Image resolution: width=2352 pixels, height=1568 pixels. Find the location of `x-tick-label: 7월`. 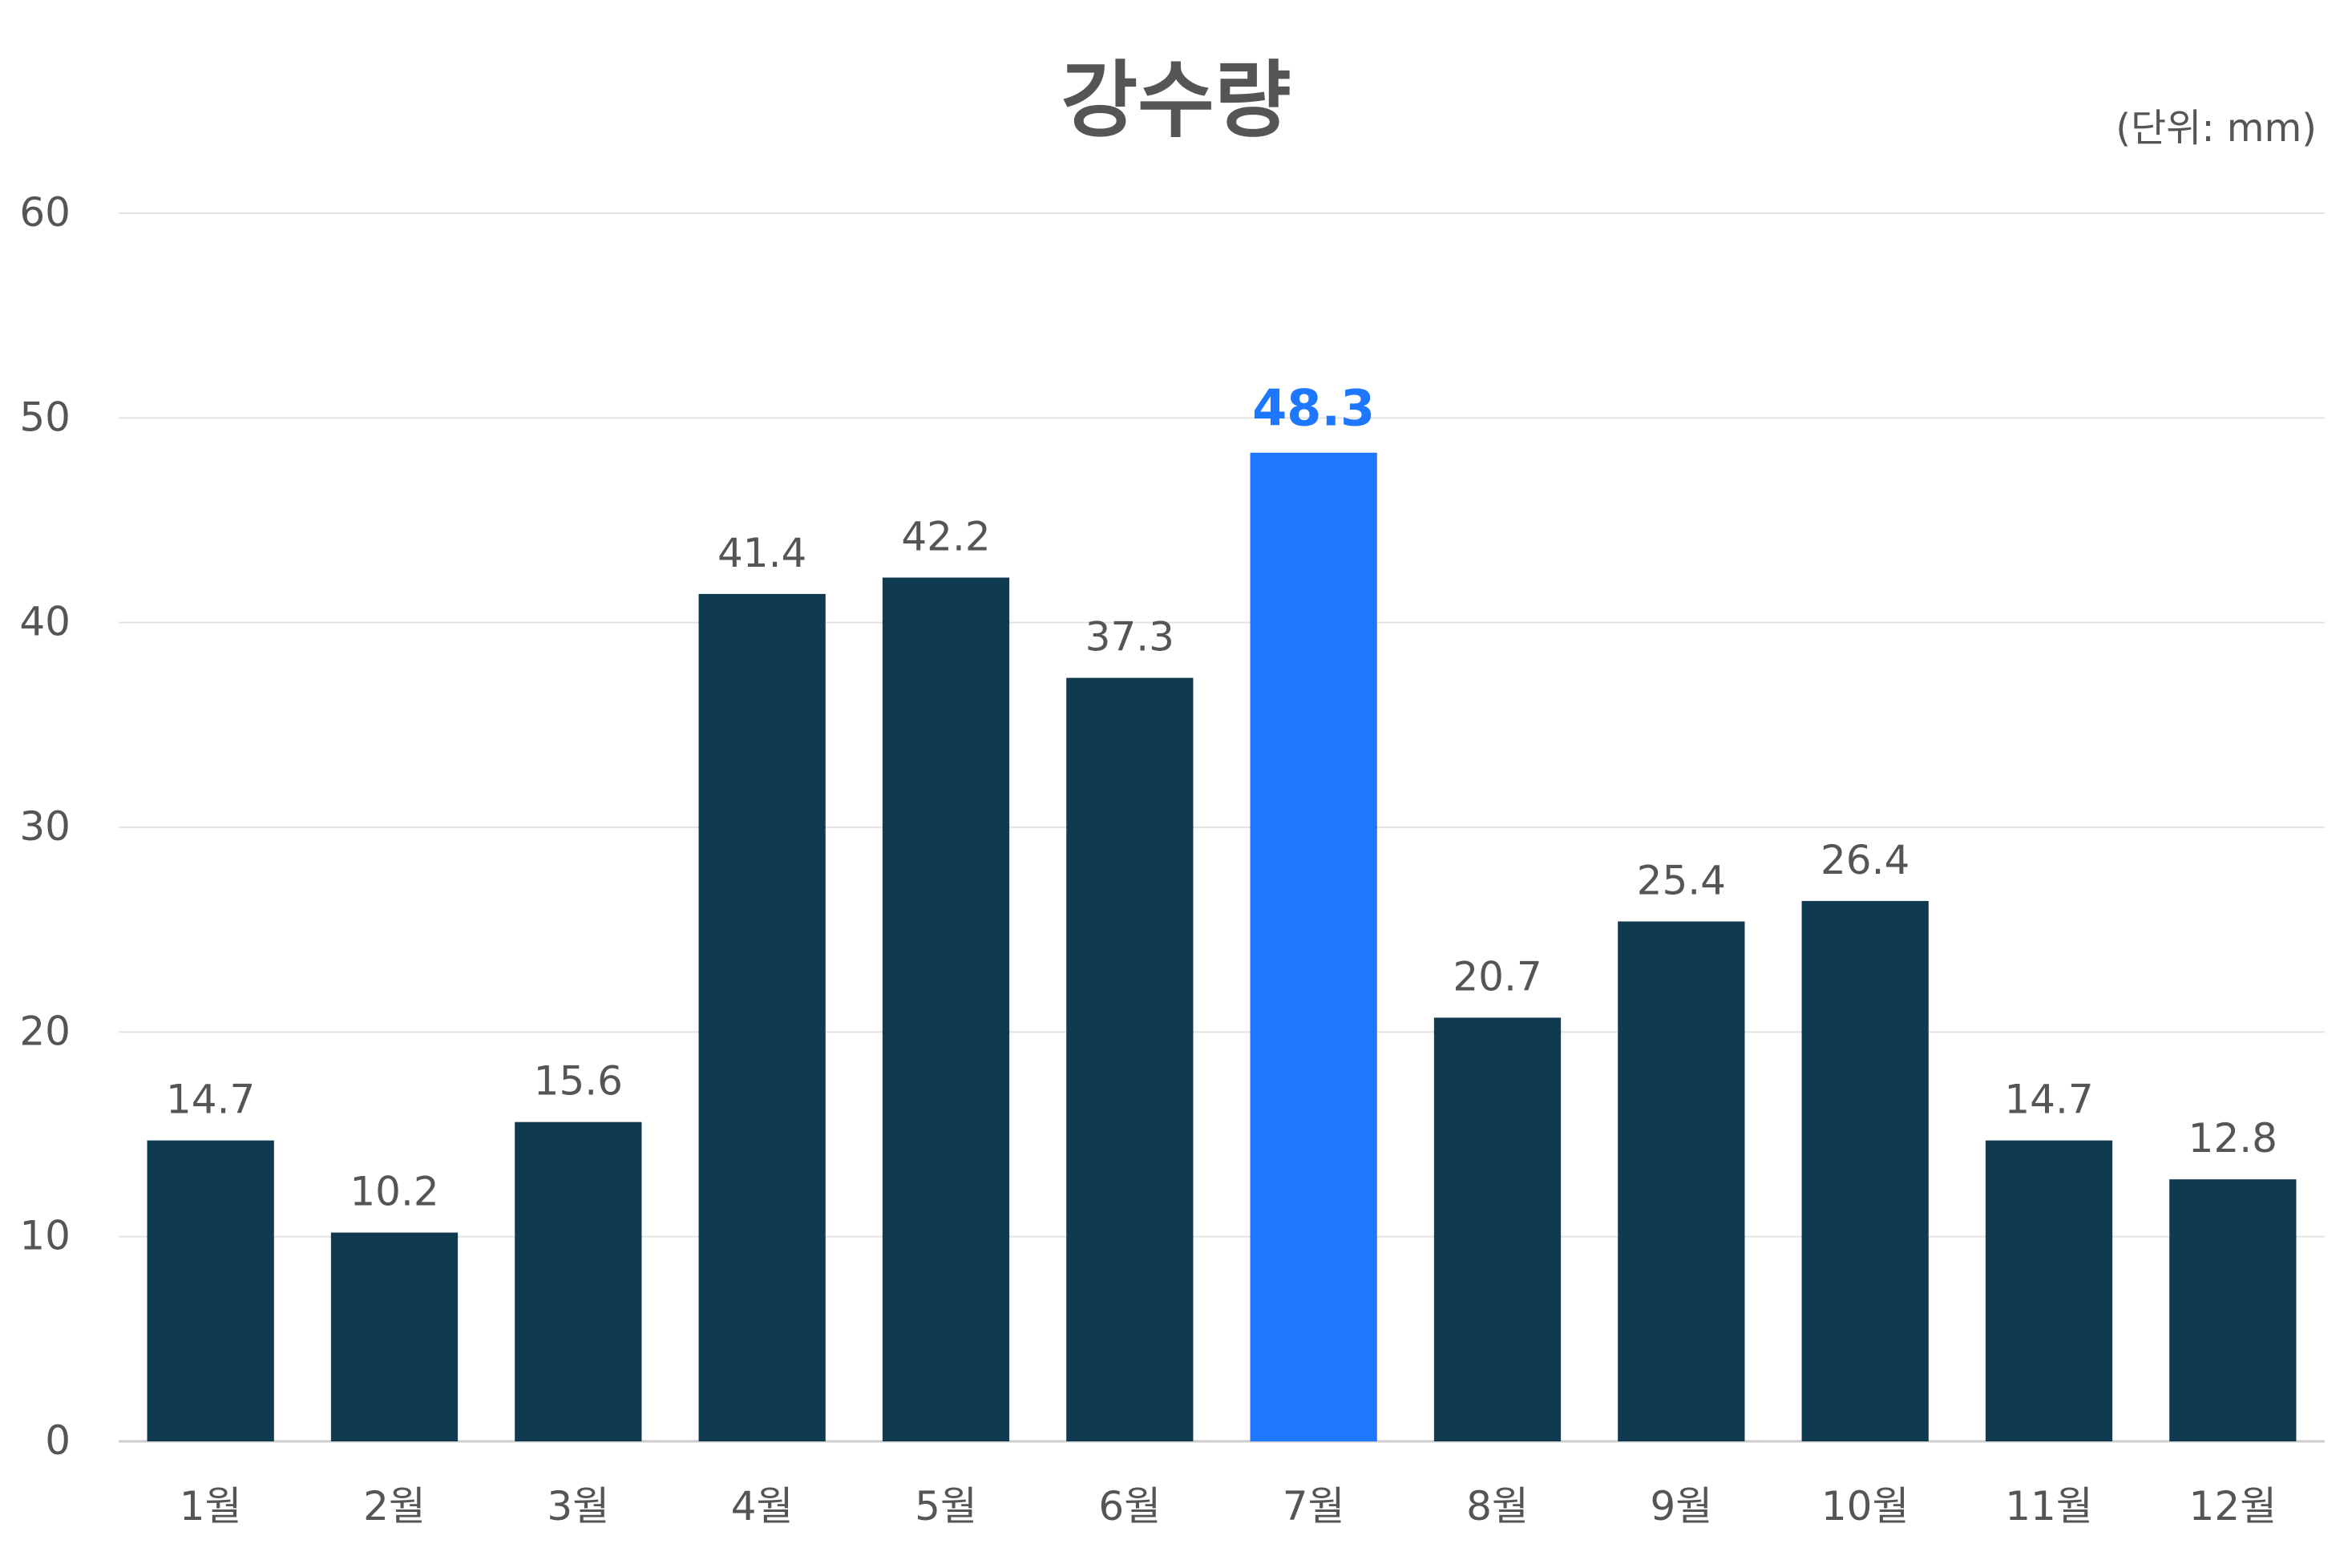

x-tick-label: 7월 is located at coordinates (1314, 1506).